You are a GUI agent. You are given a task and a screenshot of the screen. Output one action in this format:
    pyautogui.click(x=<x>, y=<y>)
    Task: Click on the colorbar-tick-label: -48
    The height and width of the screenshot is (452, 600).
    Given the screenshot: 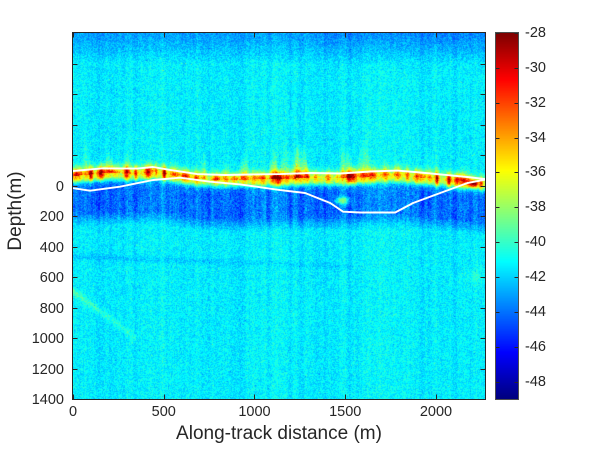 What is the action you would take?
    pyautogui.click(x=535, y=381)
    